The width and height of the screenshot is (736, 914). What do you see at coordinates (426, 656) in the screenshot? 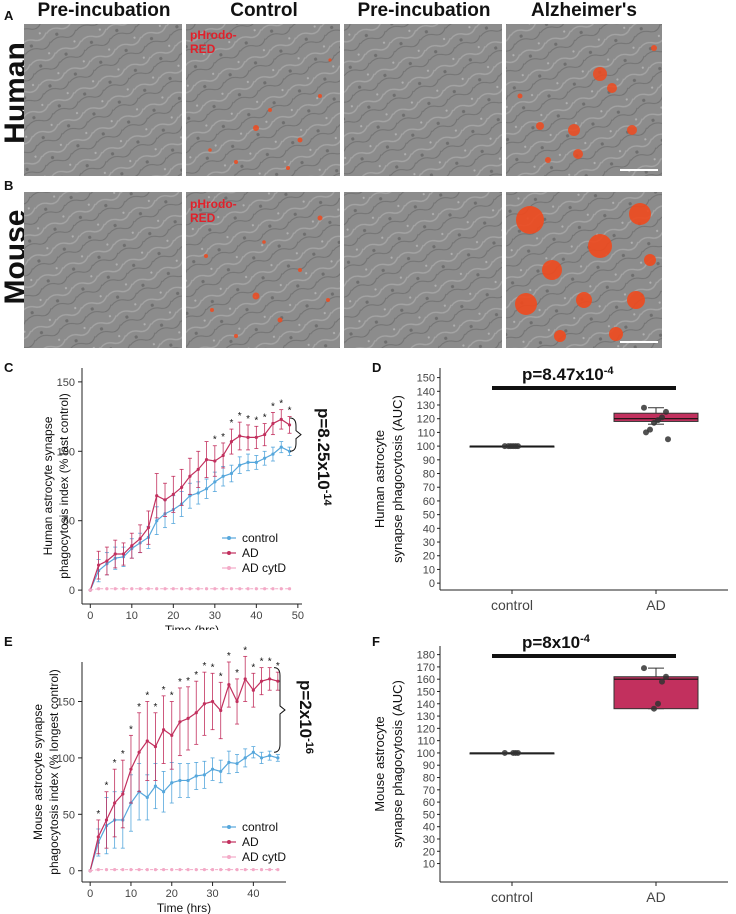
I see `y-tick-label: 180` at bounding box center [426, 656].